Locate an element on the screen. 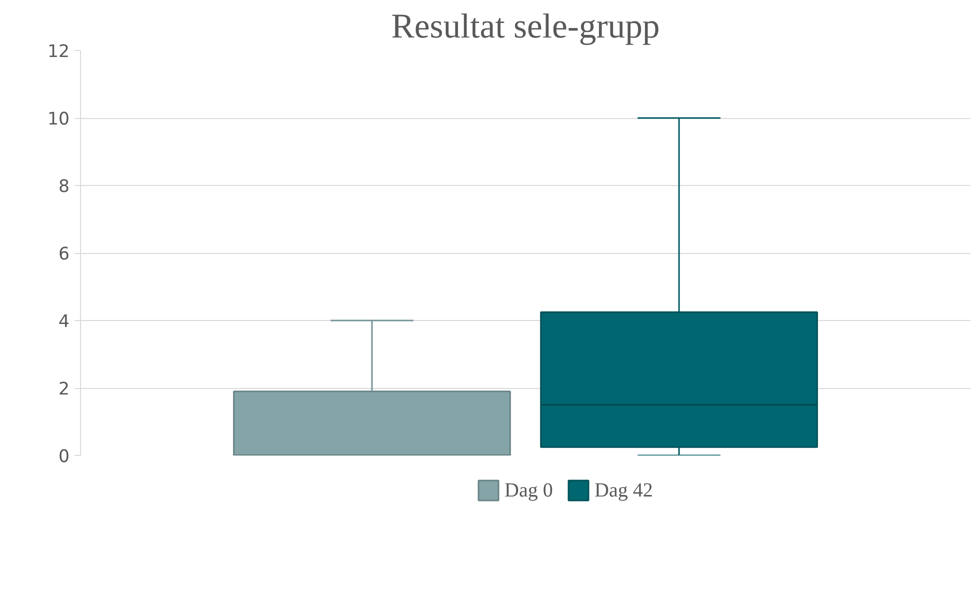 The image size is (977, 607). y-tick-label: 4 is located at coordinates (64, 322).